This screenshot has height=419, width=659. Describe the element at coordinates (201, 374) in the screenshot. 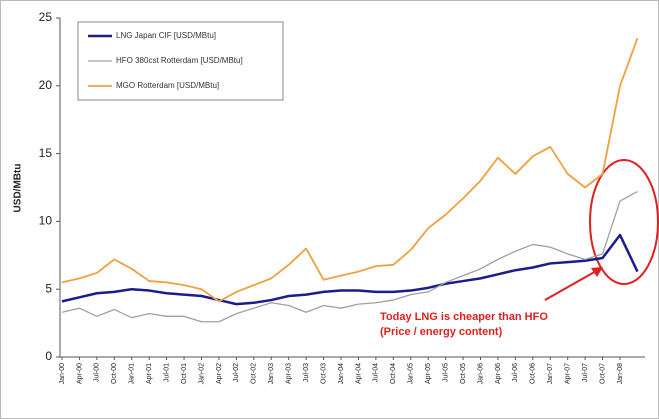

I see `x-tick-label: Jan-02` at that location.